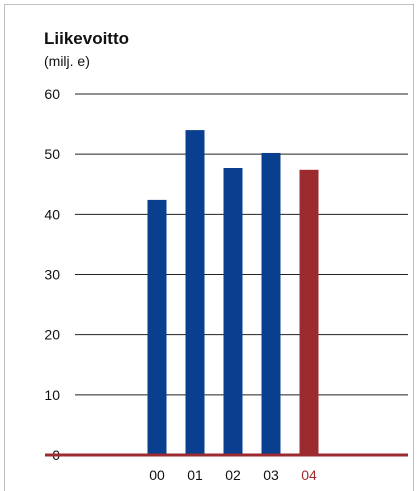 The image size is (417, 491). Describe the element at coordinates (52, 395) in the screenshot. I see `y-tick-label: 10` at that location.